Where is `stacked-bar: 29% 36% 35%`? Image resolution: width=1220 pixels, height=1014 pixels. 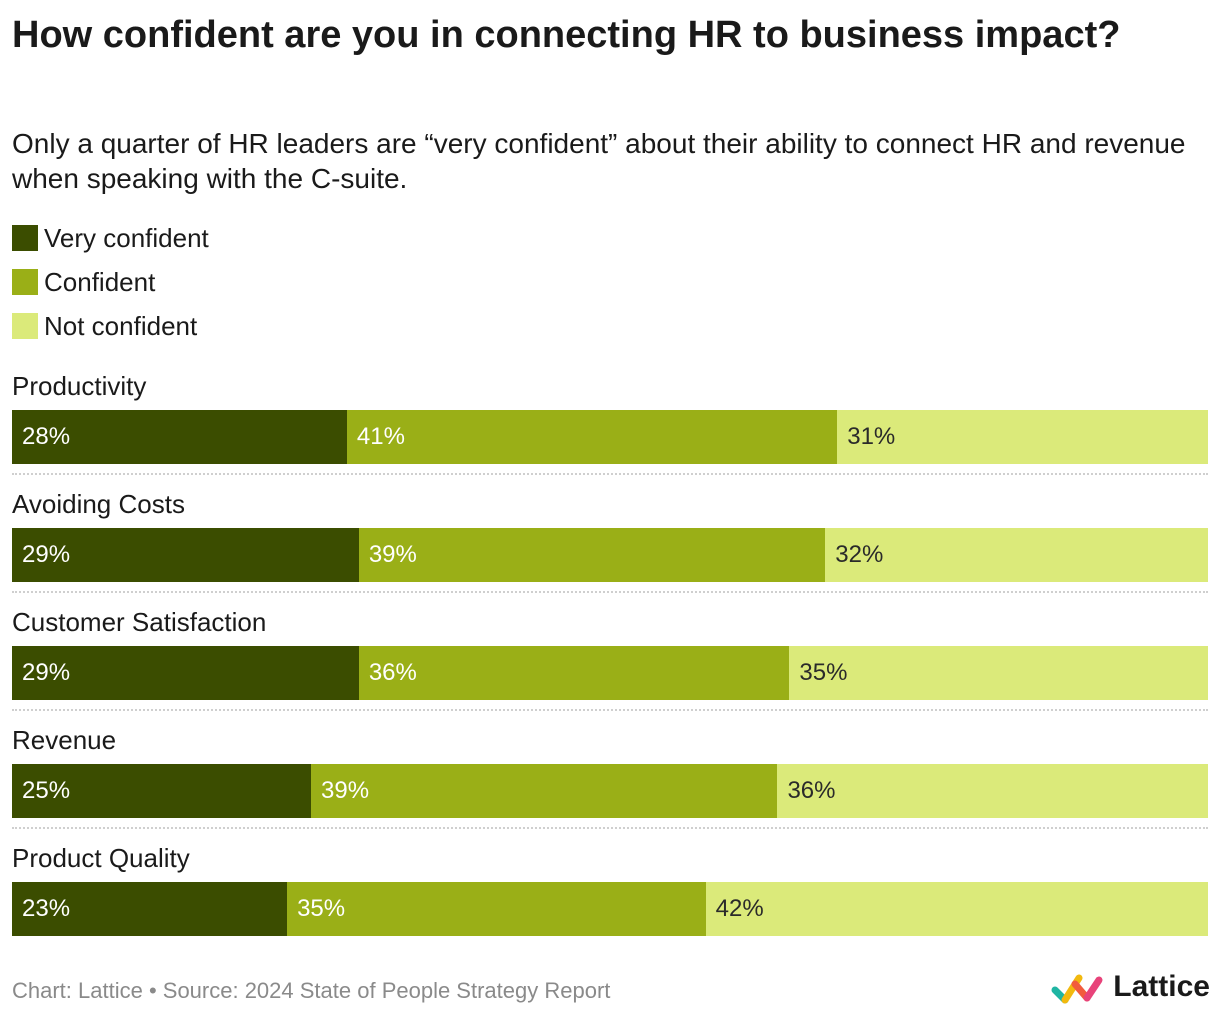
stacked-bar: 29% 36% 35% is located at coordinates (610, 673).